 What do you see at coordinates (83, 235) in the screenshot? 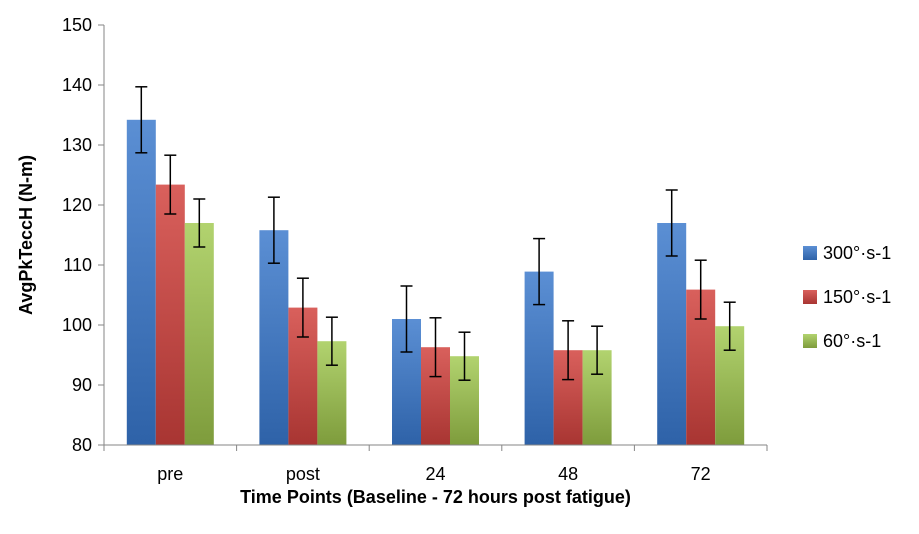
I see `y-axis-ticks: 80 90 100 110 120 130 140 150` at bounding box center [83, 235].